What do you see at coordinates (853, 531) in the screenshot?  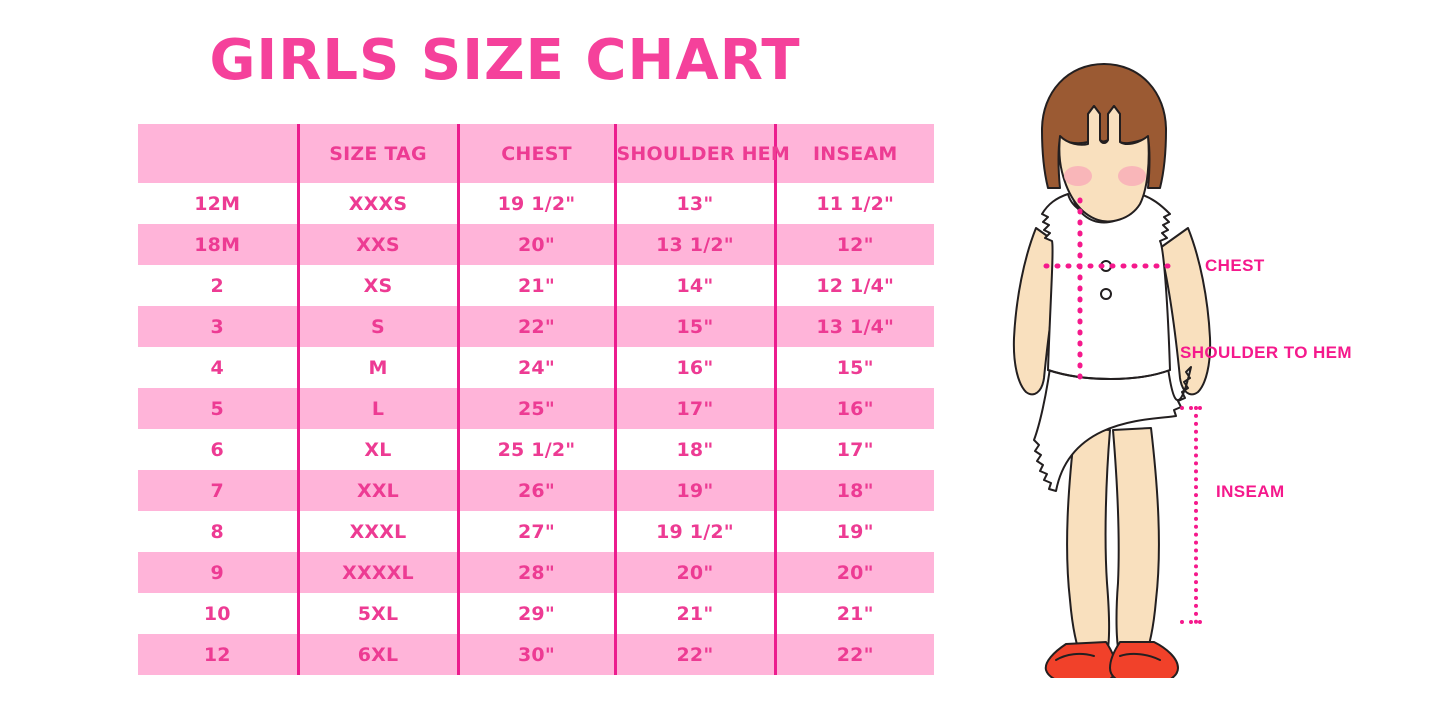 I see `cell-inseam: 19"` at bounding box center [853, 531].